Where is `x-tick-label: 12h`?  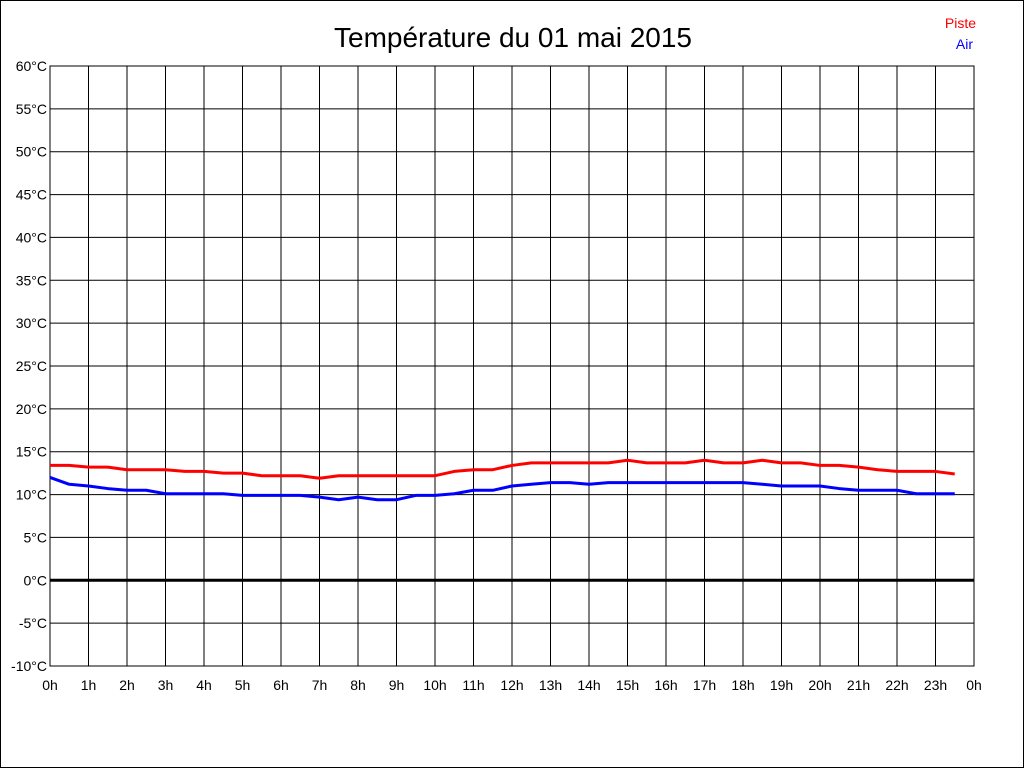 x-tick-label: 12h is located at coordinates (511, 685).